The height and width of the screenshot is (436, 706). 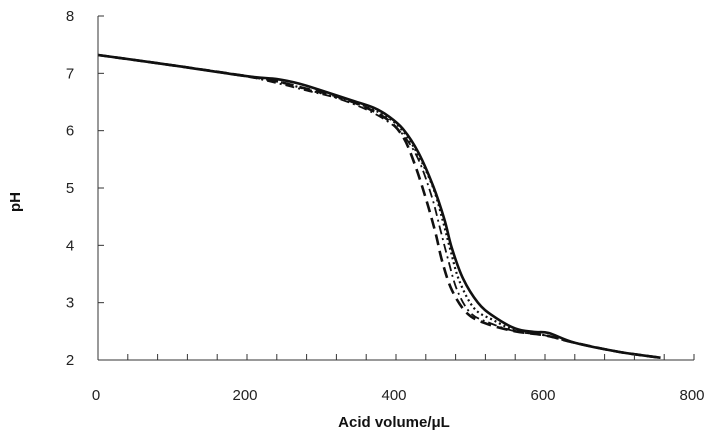 I want to click on y-tick-label: 5, so click(x=70, y=188).